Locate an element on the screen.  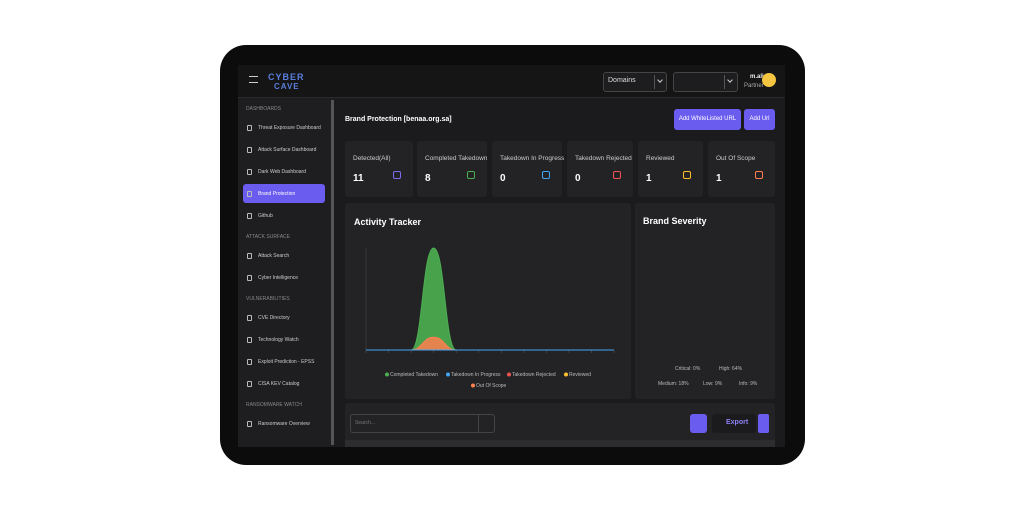
legend-label: High: 64% is located at coordinates (731, 369).